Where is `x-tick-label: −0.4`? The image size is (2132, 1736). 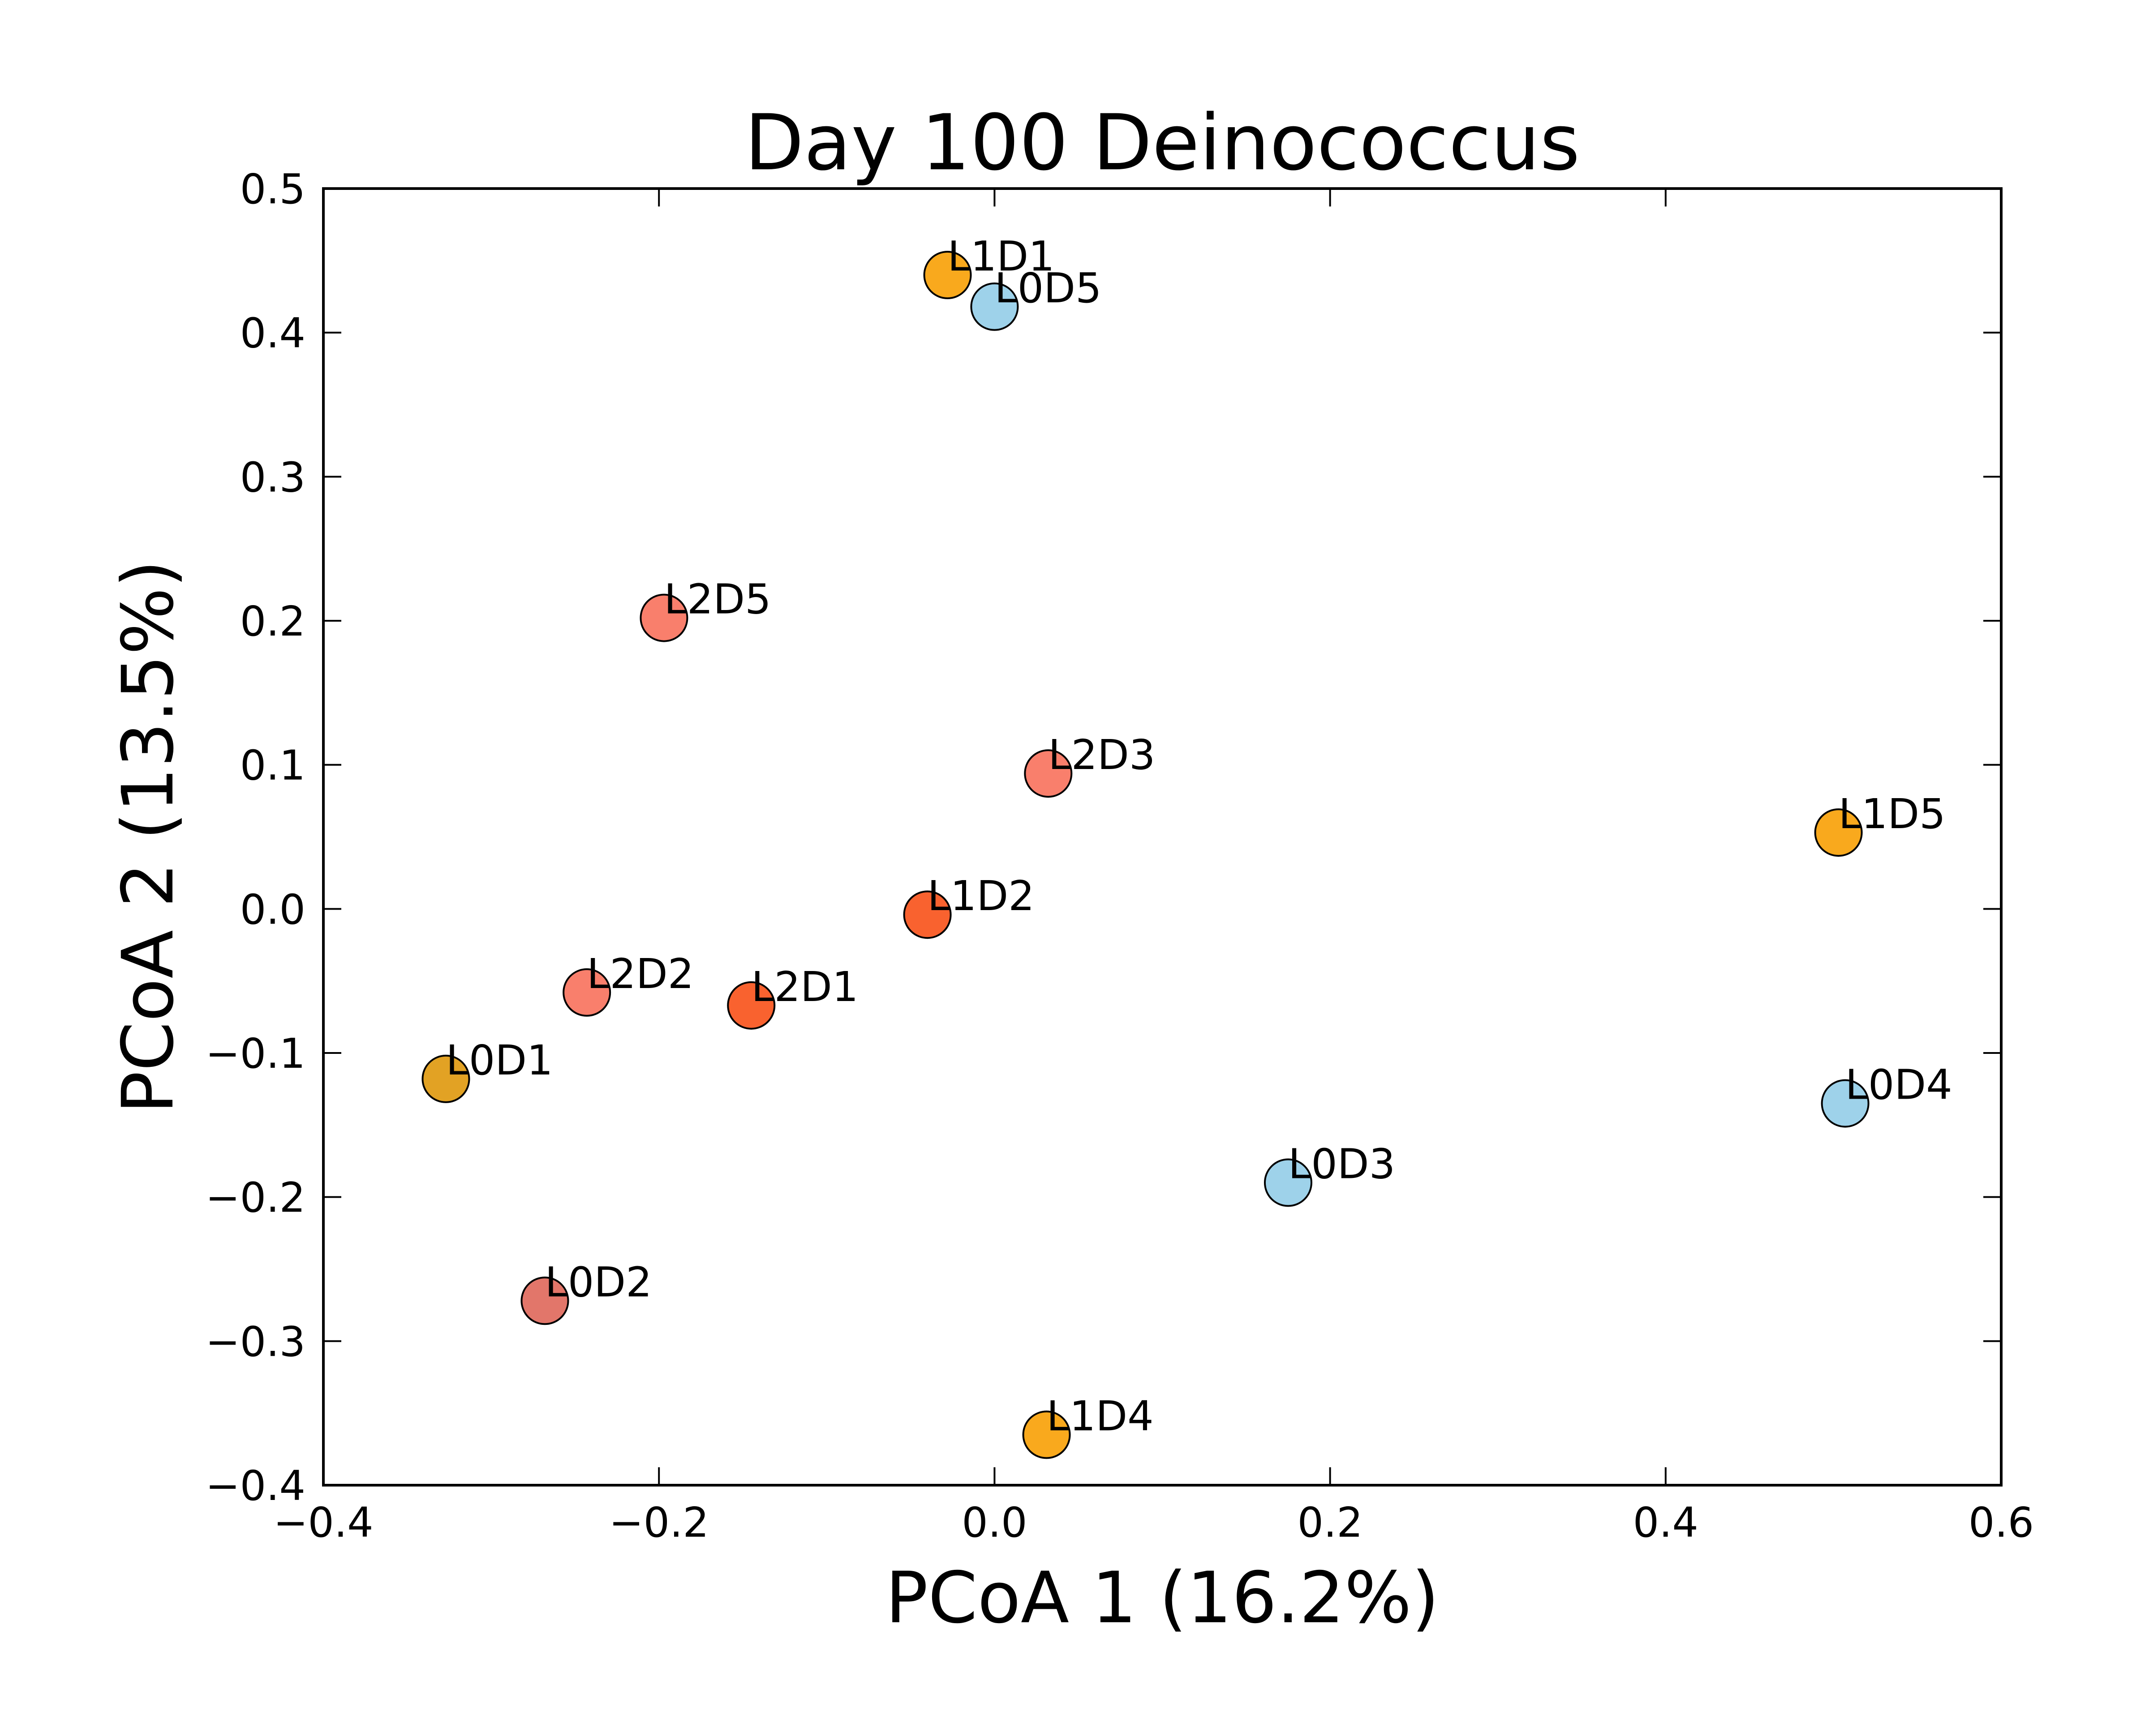
x-tick-label: −0.4 is located at coordinates (323, 1523).